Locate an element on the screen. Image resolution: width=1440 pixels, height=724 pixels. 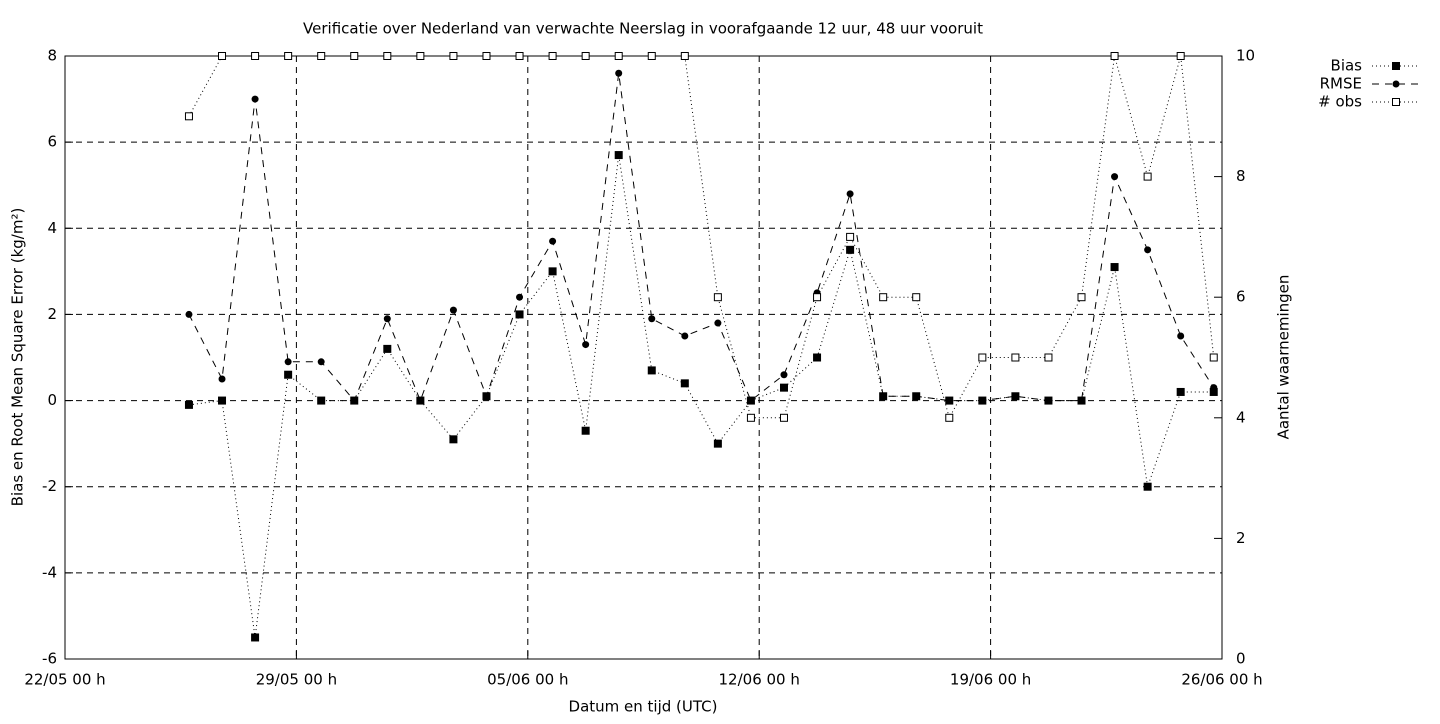
legend-label: Bias is located at coordinates (1347, 66).